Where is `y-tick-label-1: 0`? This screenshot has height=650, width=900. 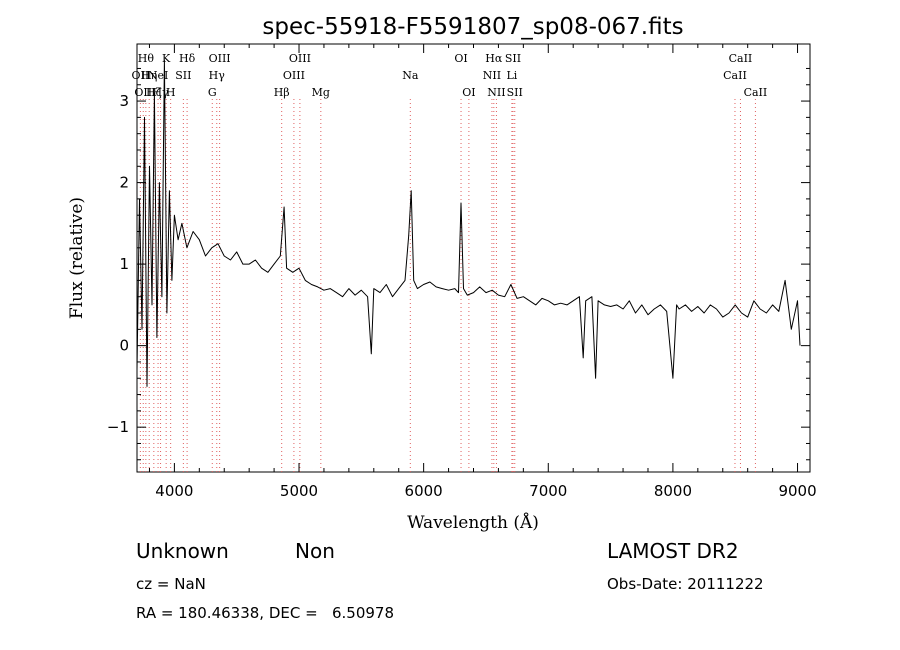
y-tick-label-1: 0 is located at coordinates (124, 346).